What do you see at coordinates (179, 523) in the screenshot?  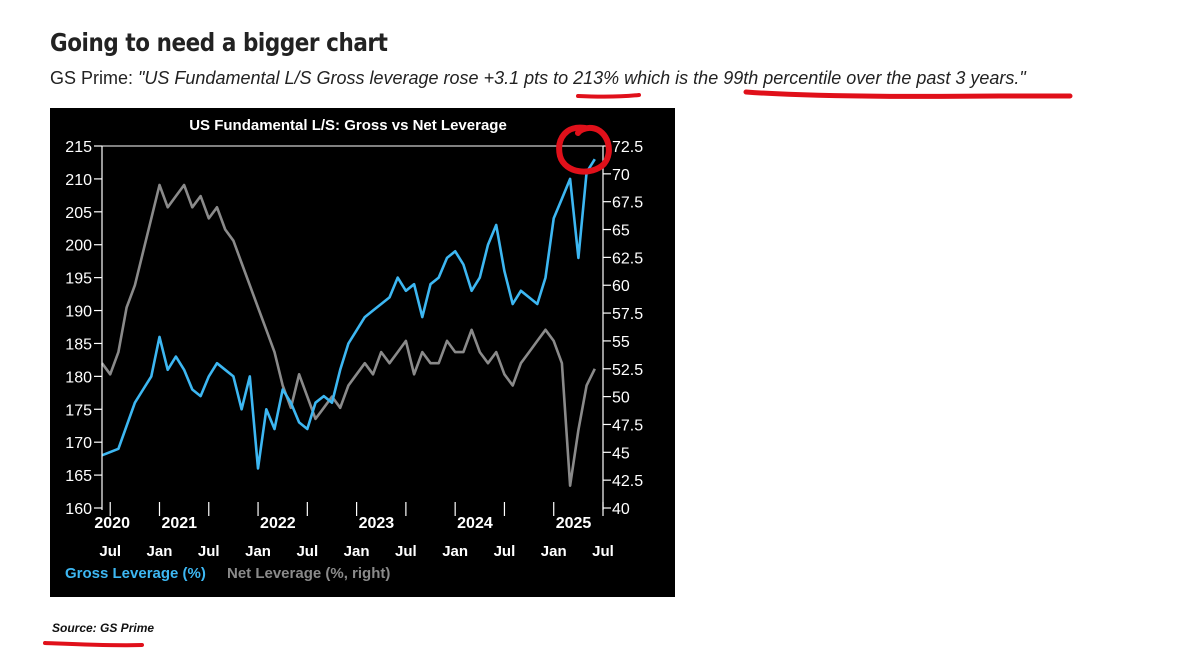 I see `x-year-label: 2021` at bounding box center [179, 523].